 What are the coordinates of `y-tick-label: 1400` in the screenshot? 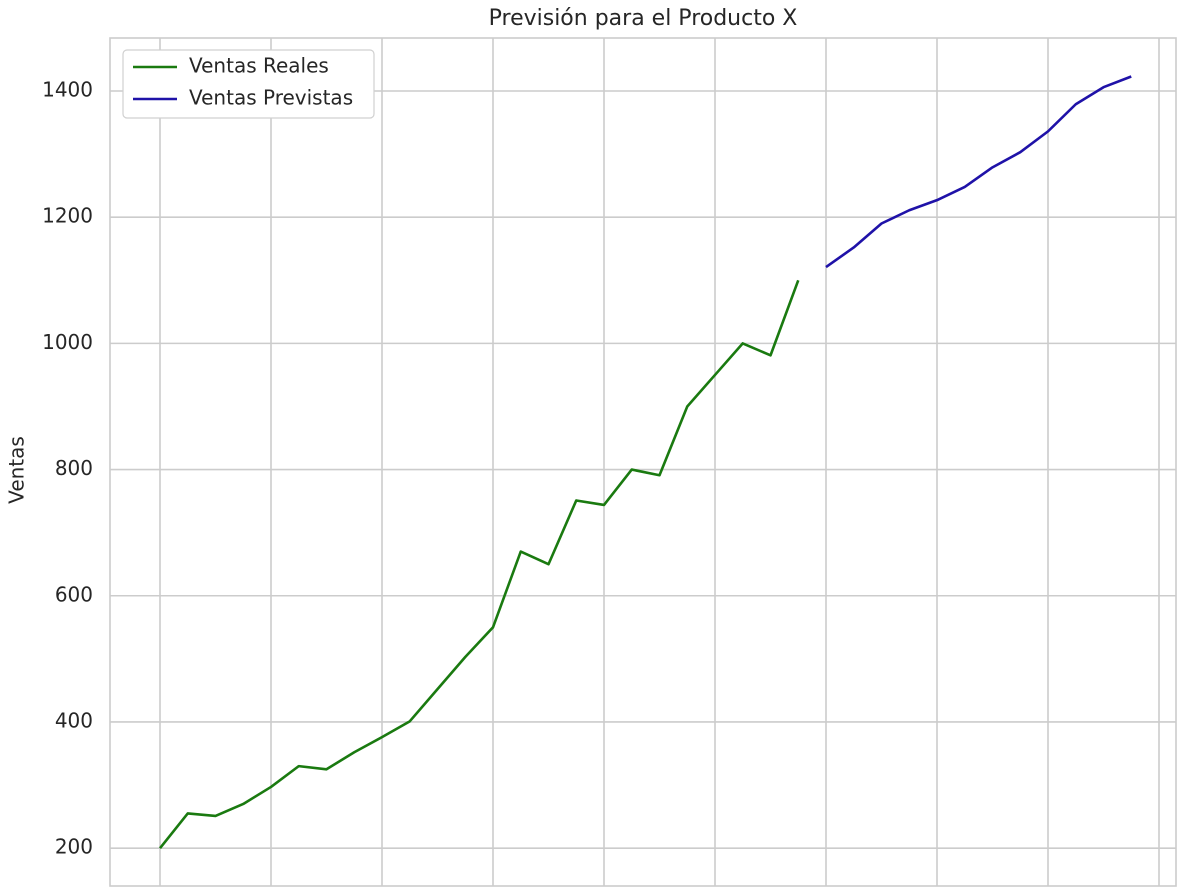 It's located at (67, 90).